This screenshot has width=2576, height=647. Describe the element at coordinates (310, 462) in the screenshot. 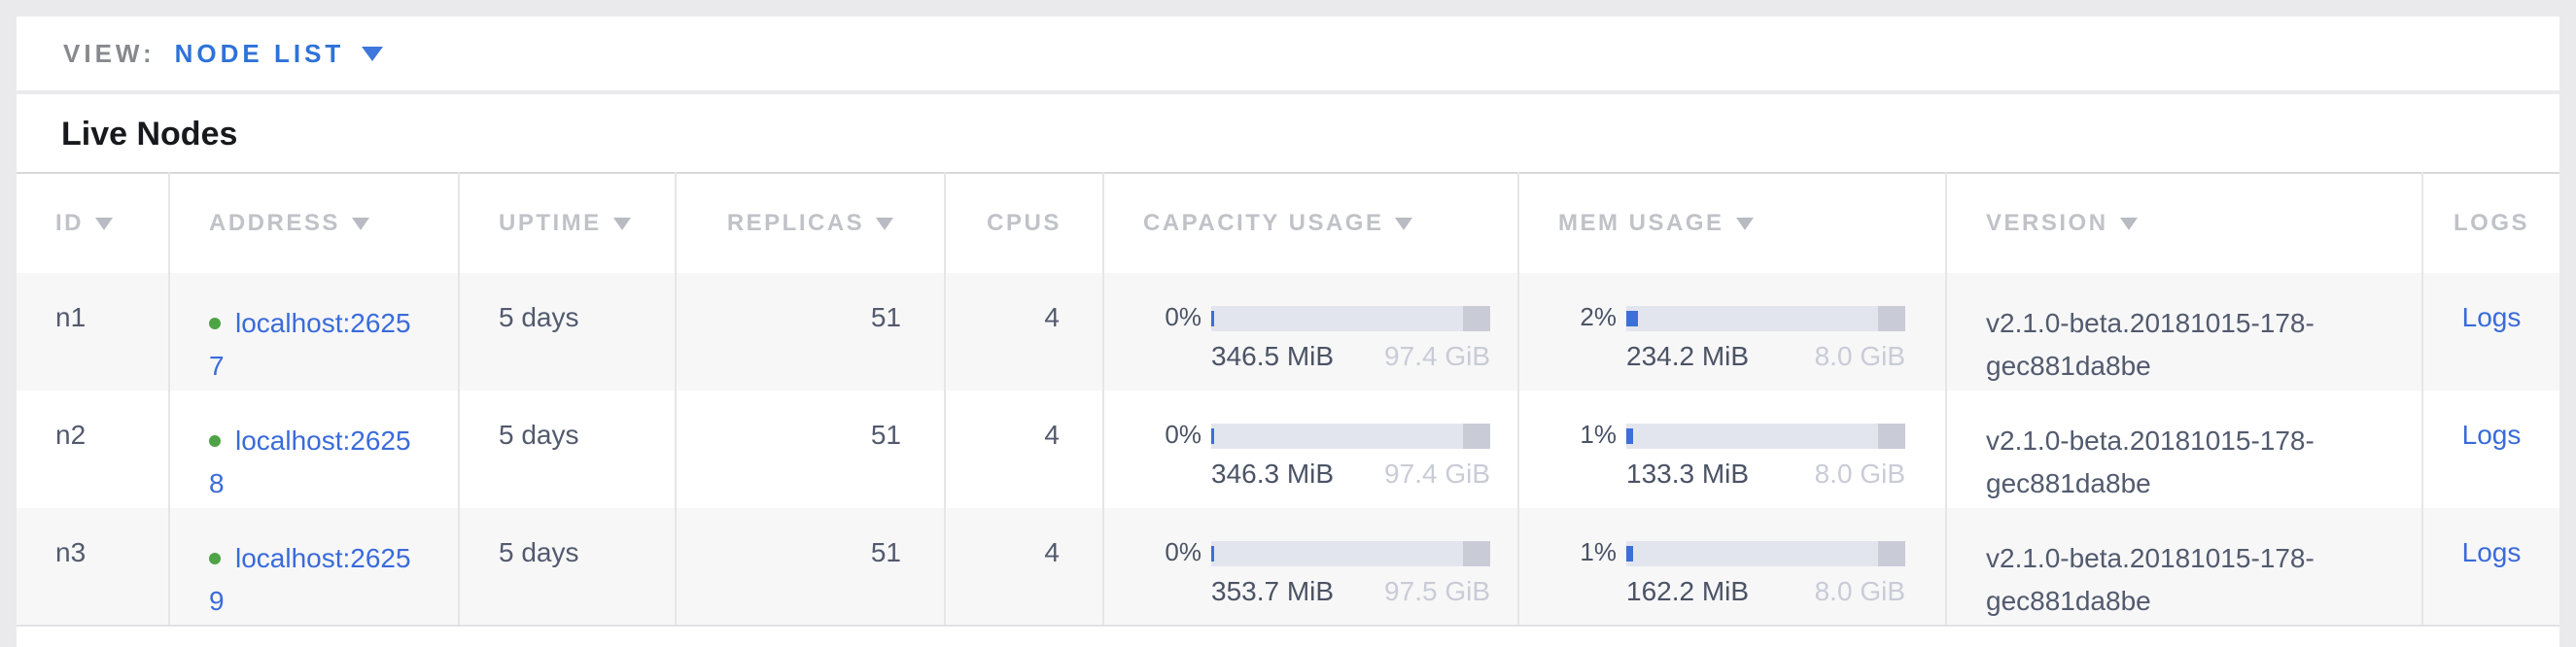

I see `node-address-link: localhost:26258` at that location.